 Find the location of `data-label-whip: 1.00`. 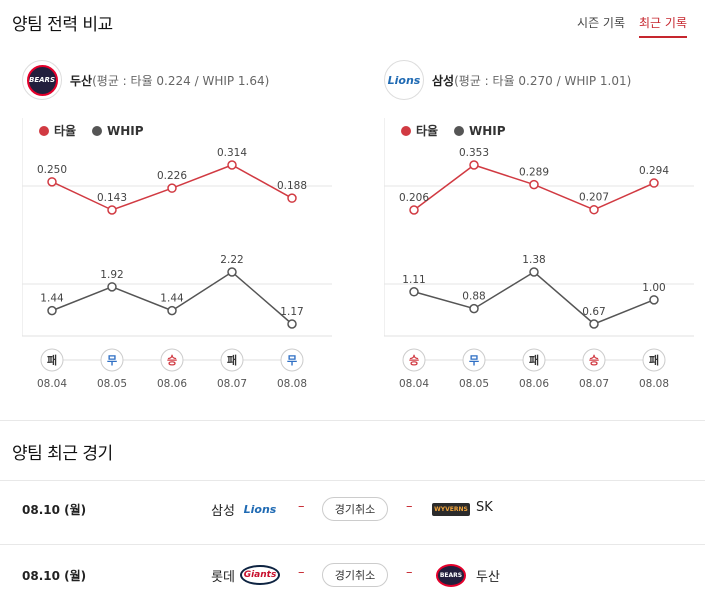

data-label-whip: 1.00 is located at coordinates (653, 288).